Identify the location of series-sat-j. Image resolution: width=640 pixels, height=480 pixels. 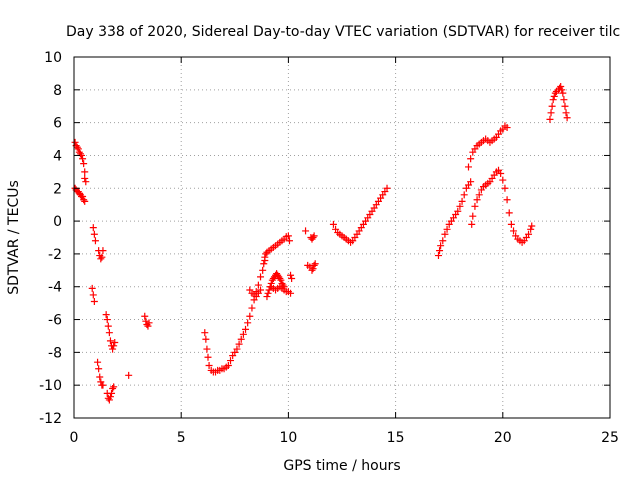
(147, 321).